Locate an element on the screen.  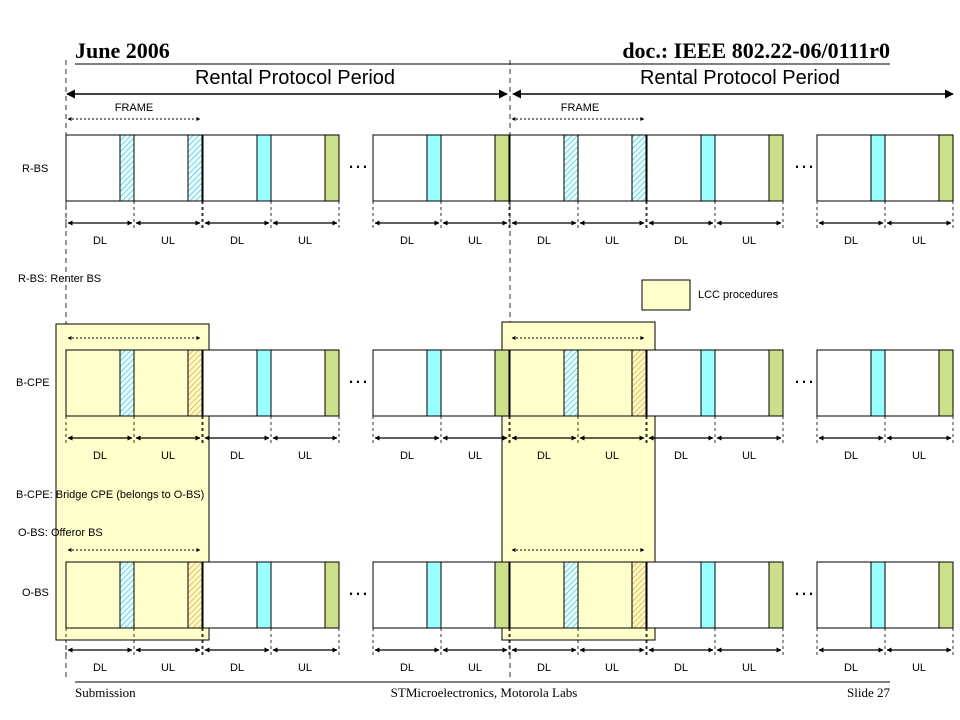
header-doc-id: doc.: IEEE 802.22-06/0111r0 is located at coordinates (756, 50).